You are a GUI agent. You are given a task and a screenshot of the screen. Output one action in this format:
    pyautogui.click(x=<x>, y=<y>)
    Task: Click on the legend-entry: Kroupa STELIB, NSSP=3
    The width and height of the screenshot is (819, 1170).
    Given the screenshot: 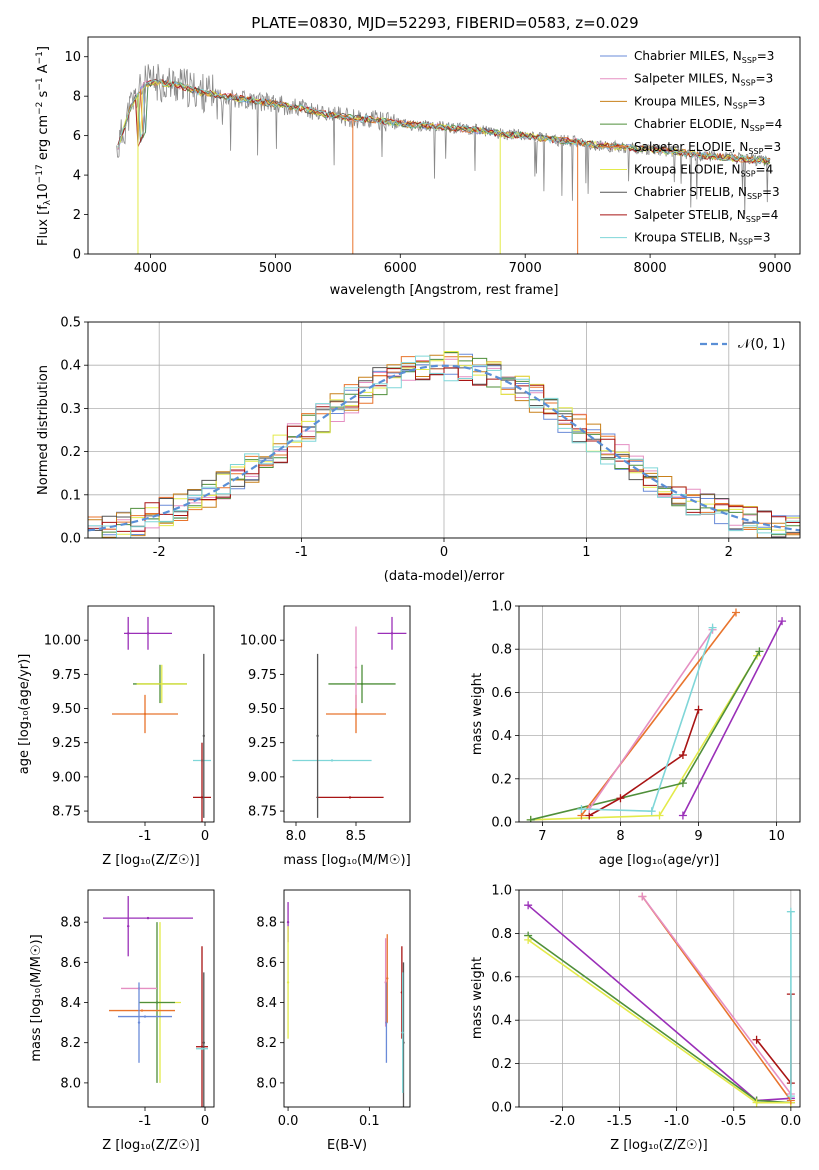 What is the action you would take?
    pyautogui.click(x=702, y=239)
    